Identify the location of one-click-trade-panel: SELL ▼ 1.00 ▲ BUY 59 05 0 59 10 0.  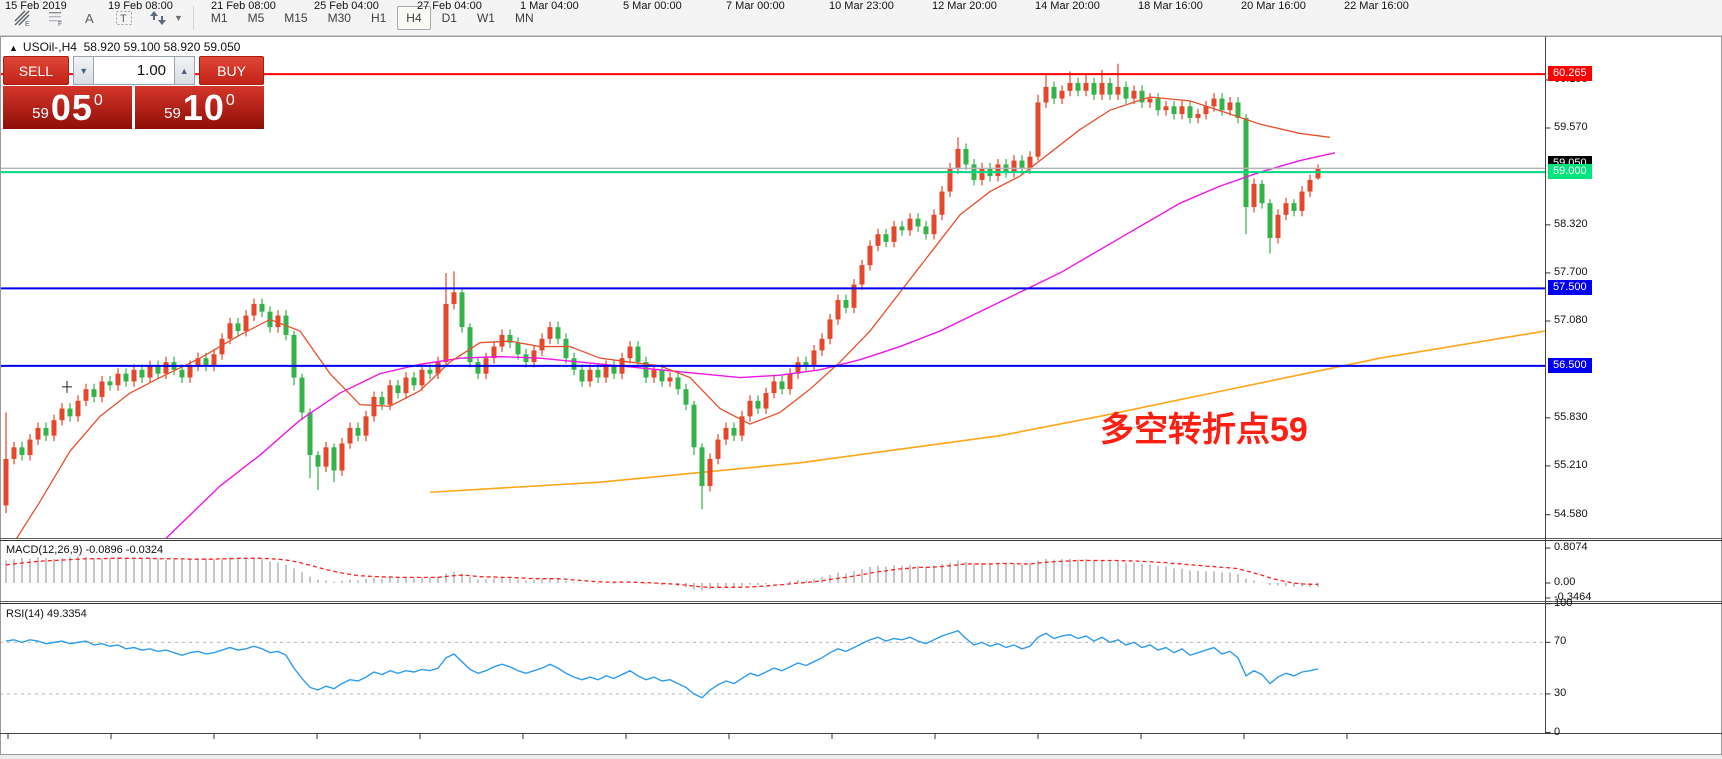
(133, 92).